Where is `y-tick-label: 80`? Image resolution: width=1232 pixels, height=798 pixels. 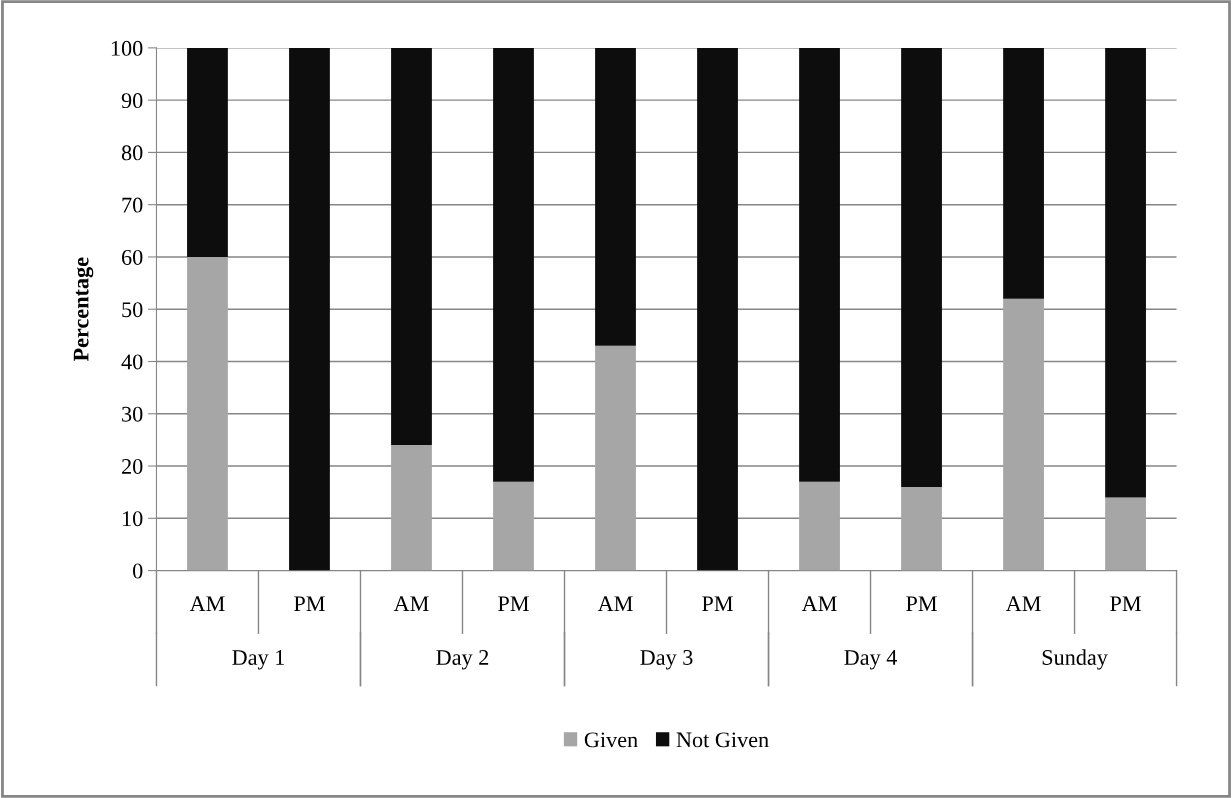
y-tick-label: 80 is located at coordinates (132, 153).